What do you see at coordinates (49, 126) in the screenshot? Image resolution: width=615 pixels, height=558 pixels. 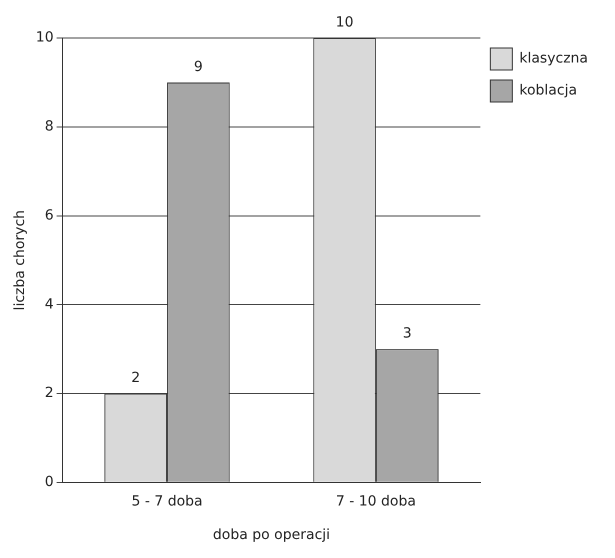 I see `y-tick-label: 8` at bounding box center [49, 126].